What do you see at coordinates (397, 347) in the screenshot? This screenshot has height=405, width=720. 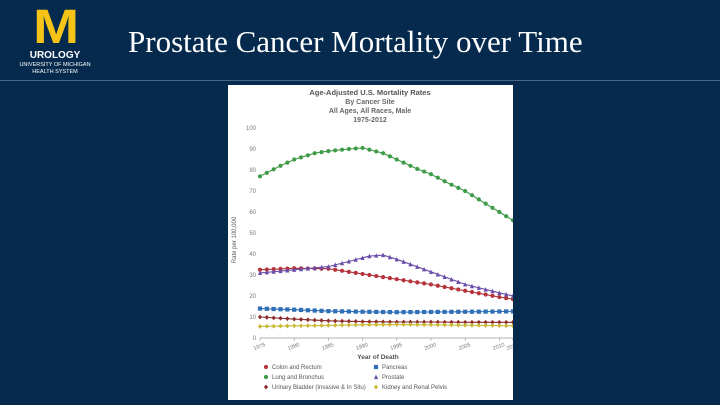 I see `x-tick-label: 1995` at bounding box center [397, 347].